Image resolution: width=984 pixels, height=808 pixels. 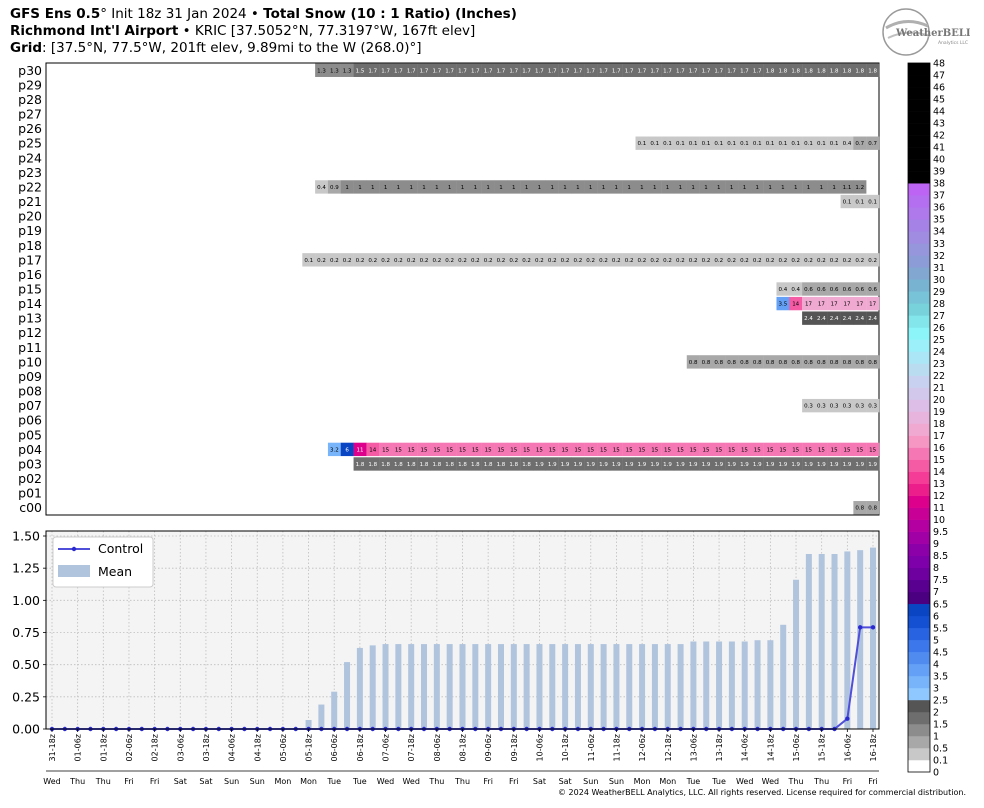 I want to click on heatmap-cell-label: 0.3, so click(x=847, y=407).